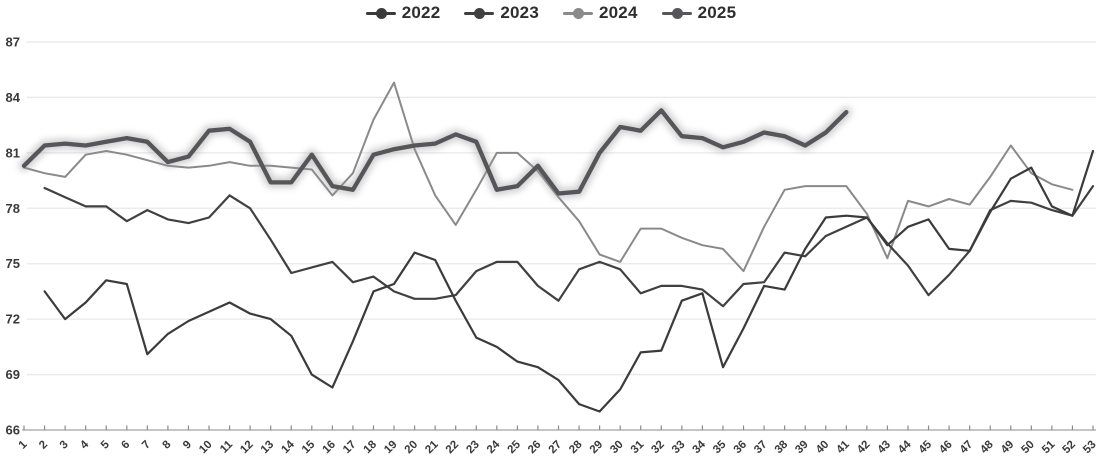 The height and width of the screenshot is (458, 1102). What do you see at coordinates (576, 447) in the screenshot?
I see `x-tick-label: 28` at bounding box center [576, 447].